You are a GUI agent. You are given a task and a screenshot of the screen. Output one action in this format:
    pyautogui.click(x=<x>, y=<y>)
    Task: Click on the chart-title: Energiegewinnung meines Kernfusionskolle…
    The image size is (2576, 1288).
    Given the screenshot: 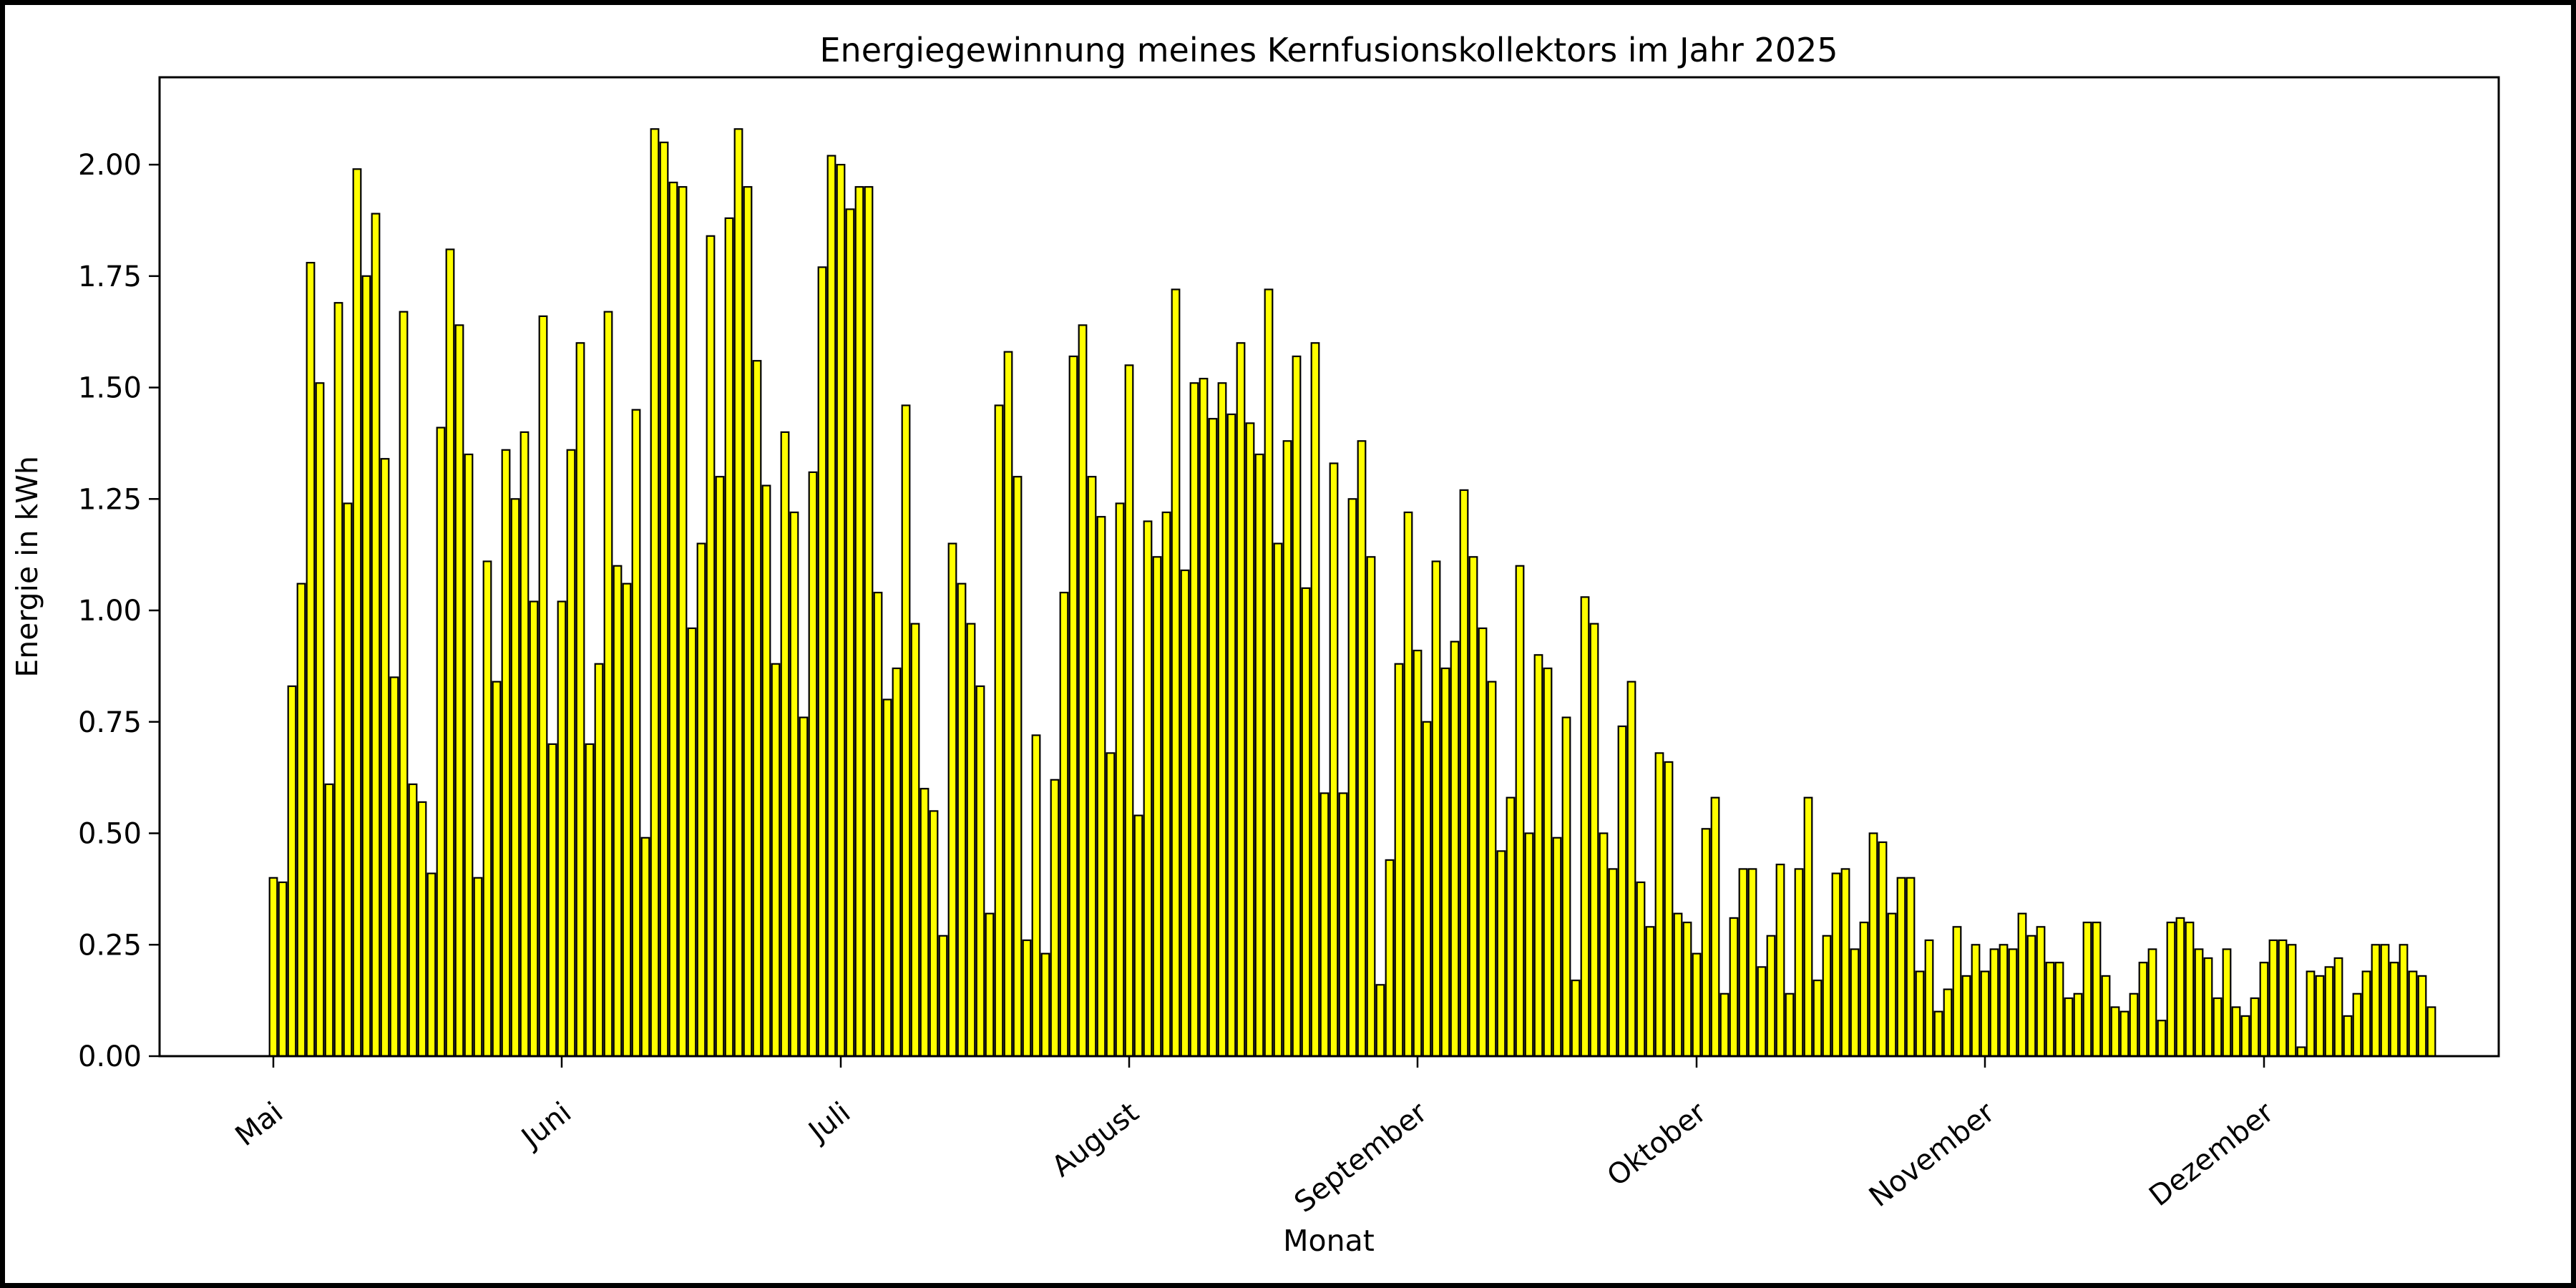 What is the action you would take?
    pyautogui.click(x=1328, y=50)
    